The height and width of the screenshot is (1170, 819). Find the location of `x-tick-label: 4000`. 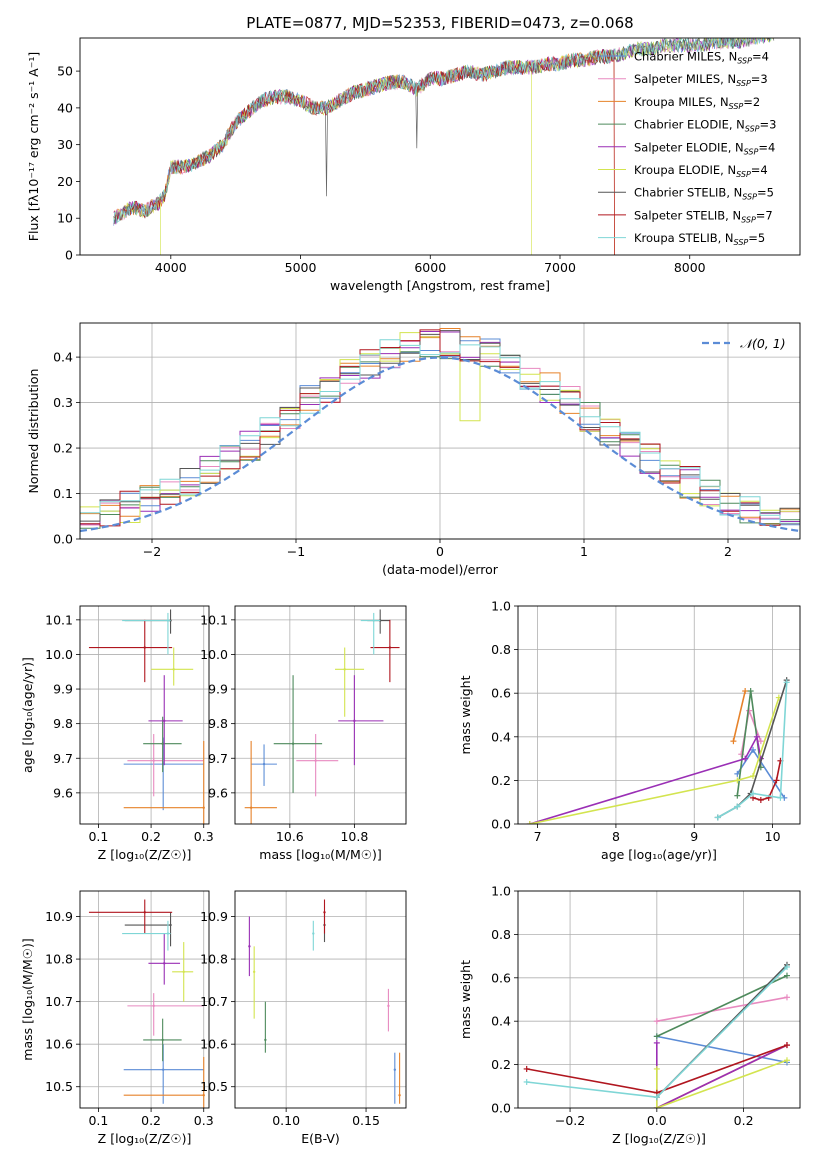

x-tick-label: 4000 is located at coordinates (171, 267).